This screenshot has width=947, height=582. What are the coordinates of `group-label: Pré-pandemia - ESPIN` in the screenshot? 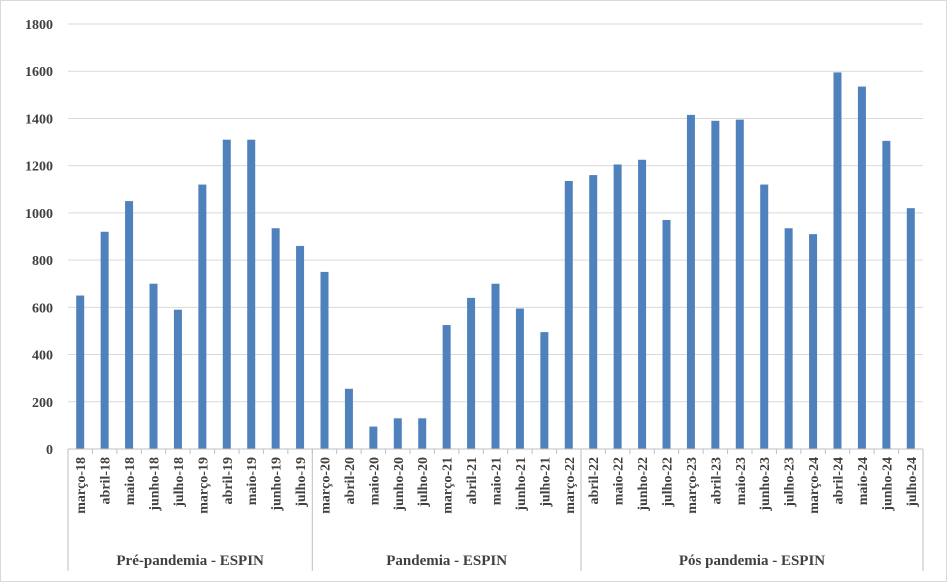 It's located at (190, 561).